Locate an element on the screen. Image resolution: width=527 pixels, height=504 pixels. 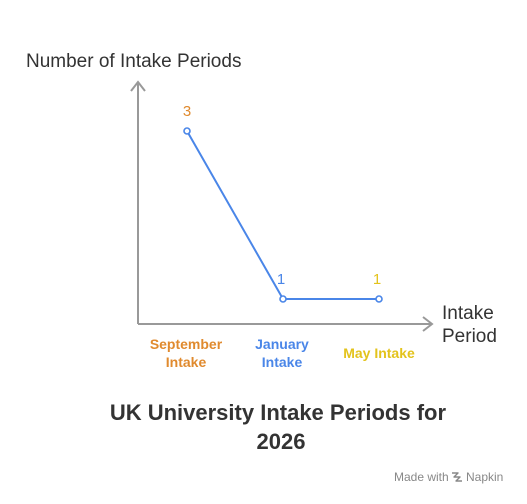
category-label-0: September Intake is located at coordinates (186, 353).